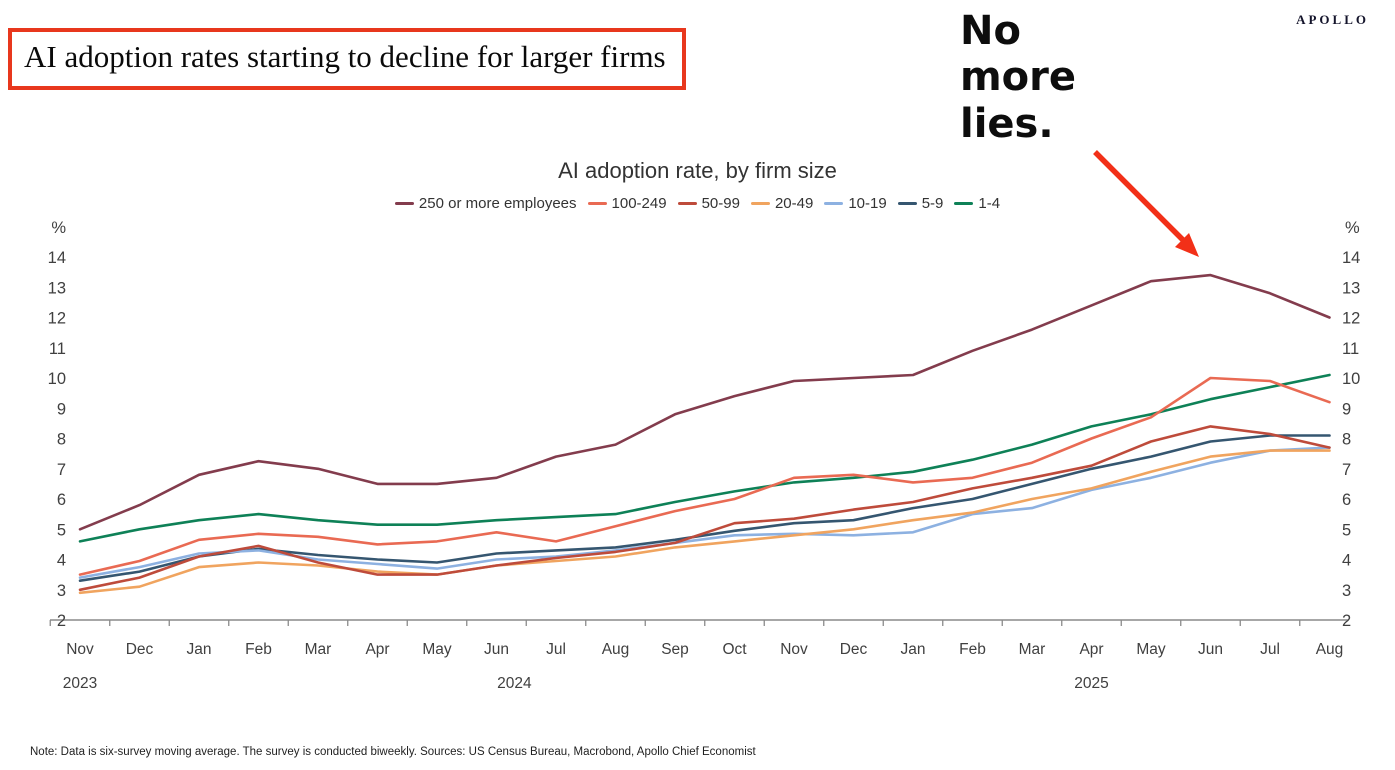 The width and height of the screenshot is (1395, 770). I want to click on y-tick-label-right: 10, so click(1351, 379).